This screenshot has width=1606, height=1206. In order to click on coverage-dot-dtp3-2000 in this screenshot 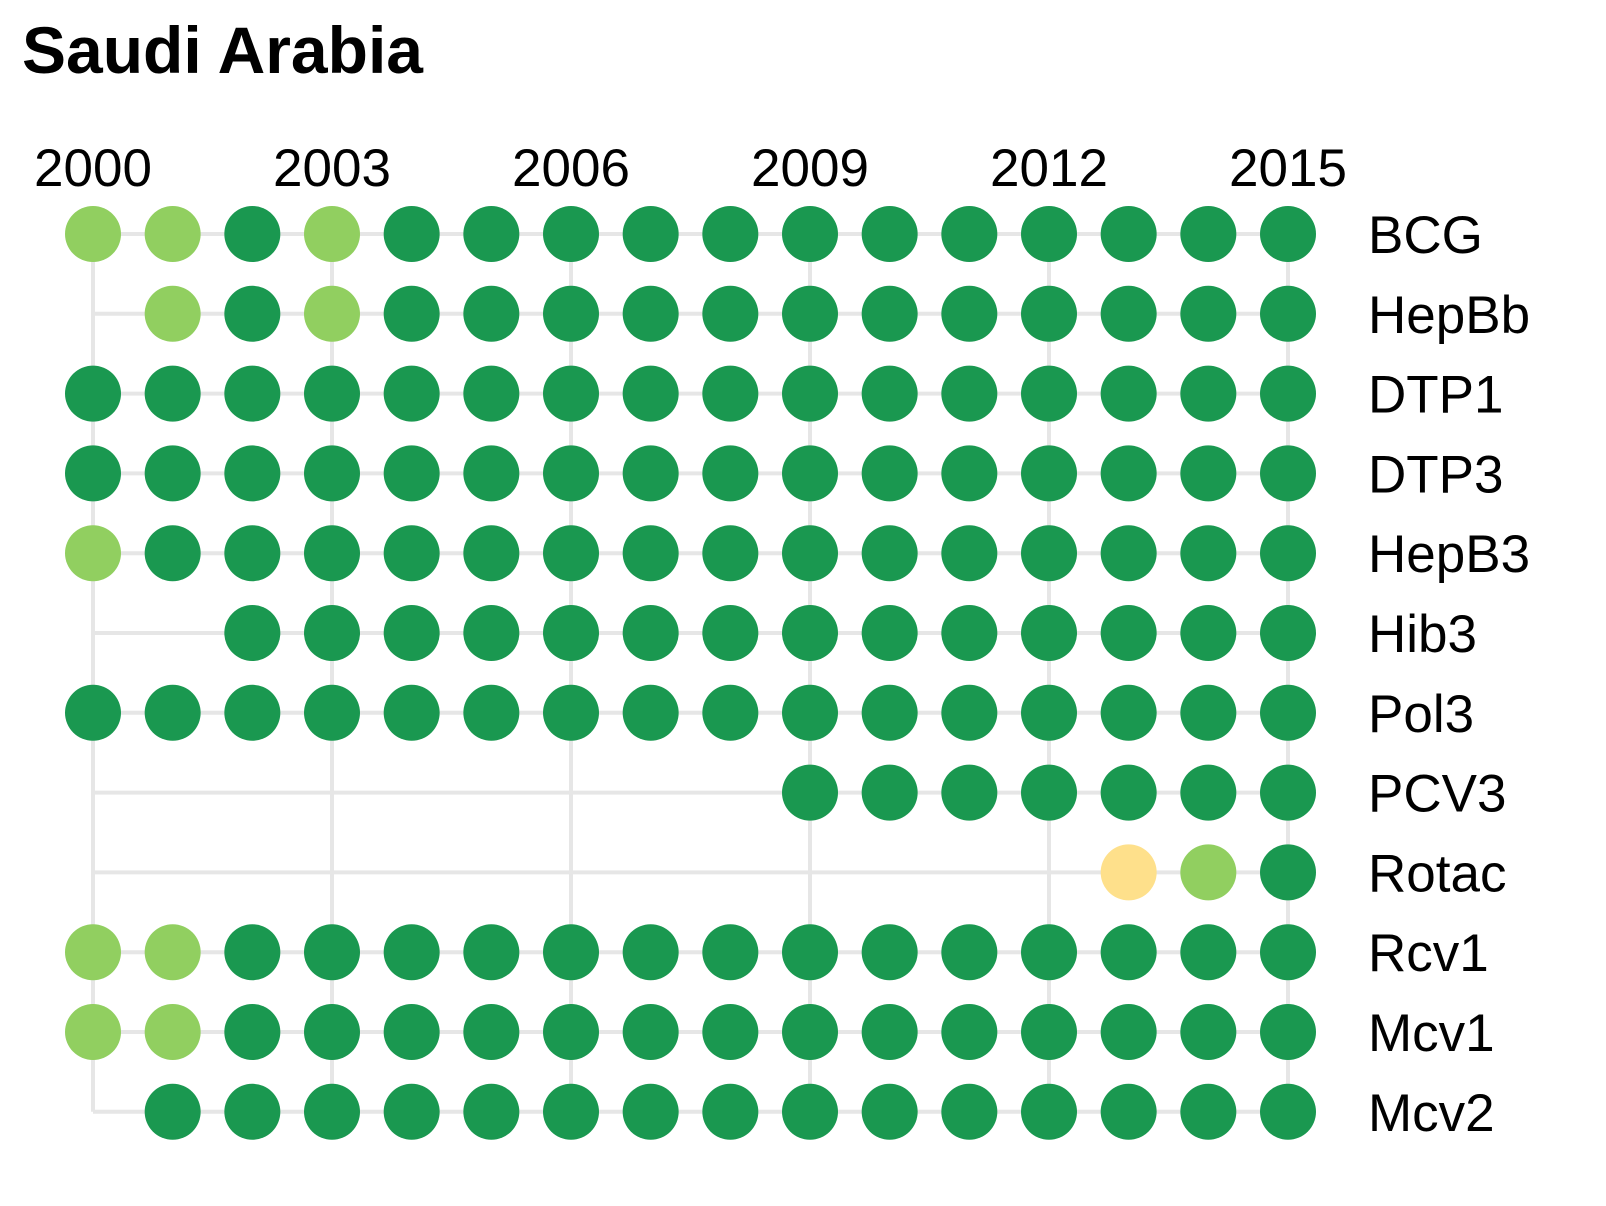, I will do `click(93, 473)`.